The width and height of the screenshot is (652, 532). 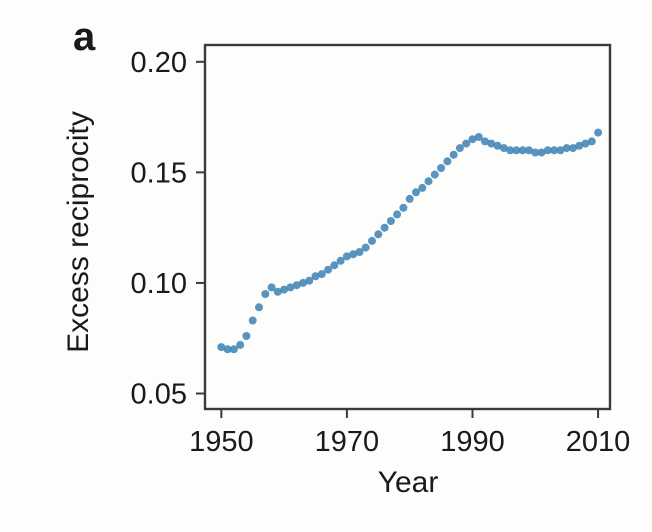 I want to click on y-tick-label: 0.10, so click(x=159, y=284).